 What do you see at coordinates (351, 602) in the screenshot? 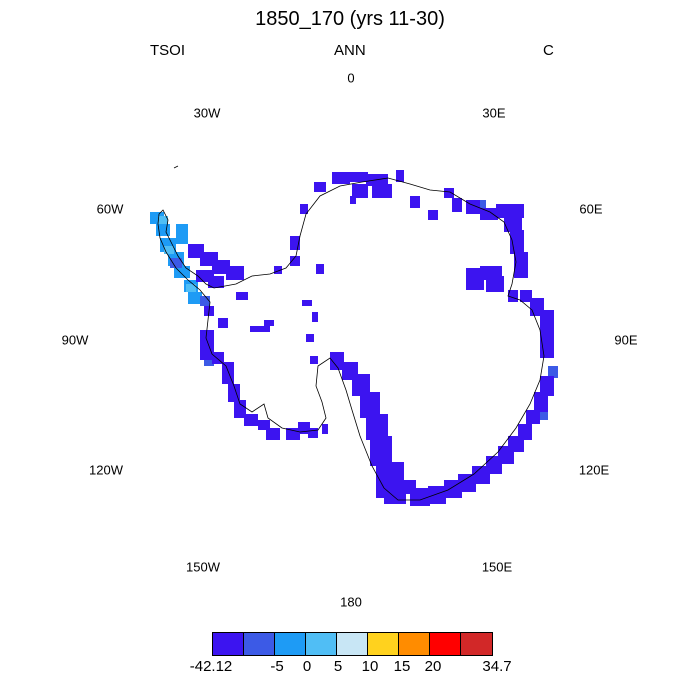
I see `lon-label-180: 180` at bounding box center [351, 602].